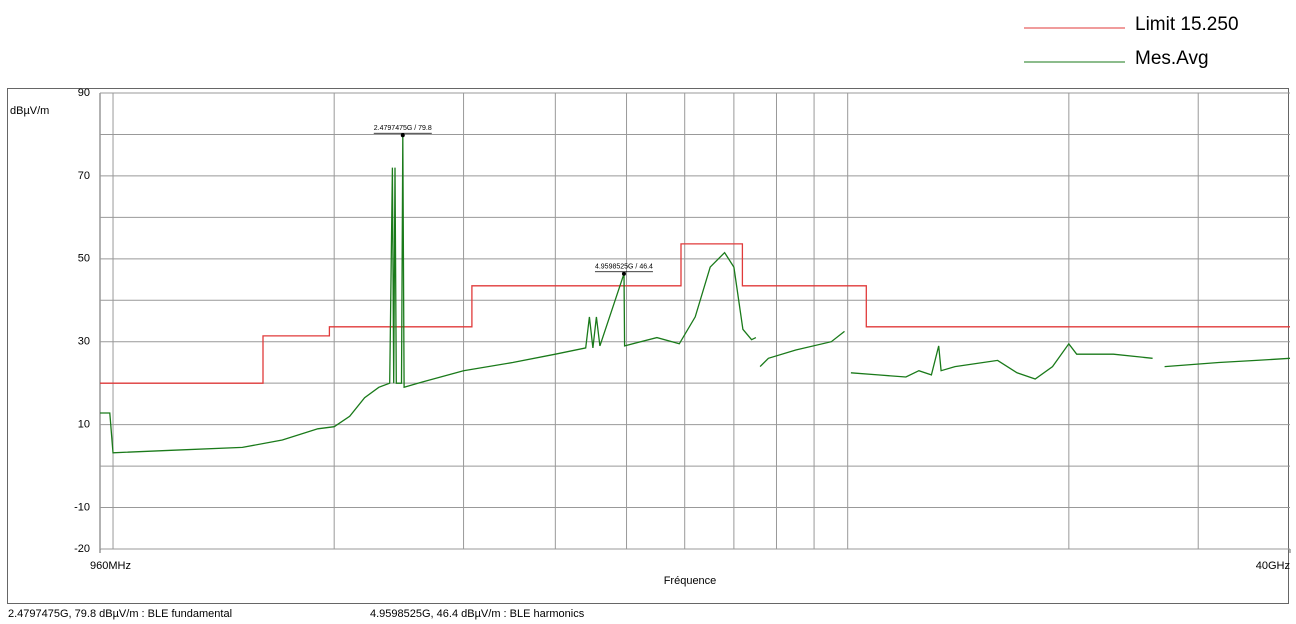  What do you see at coordinates (84, 259) in the screenshot?
I see `y-tick-label: 50` at bounding box center [84, 259].